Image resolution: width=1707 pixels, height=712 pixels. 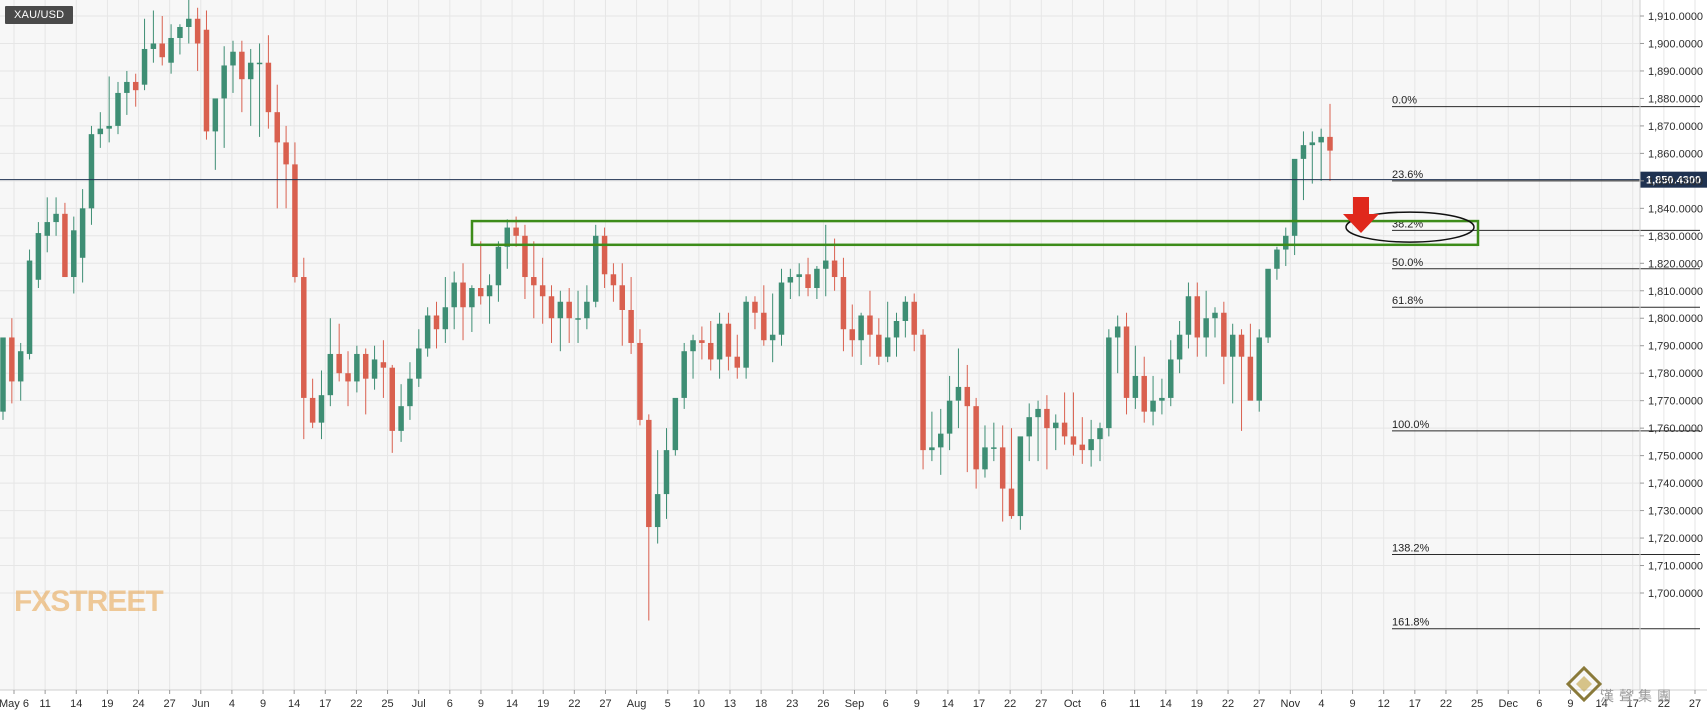 What do you see at coordinates (387, 704) in the screenshot?
I see `time-tick-label: 25` at bounding box center [387, 704].